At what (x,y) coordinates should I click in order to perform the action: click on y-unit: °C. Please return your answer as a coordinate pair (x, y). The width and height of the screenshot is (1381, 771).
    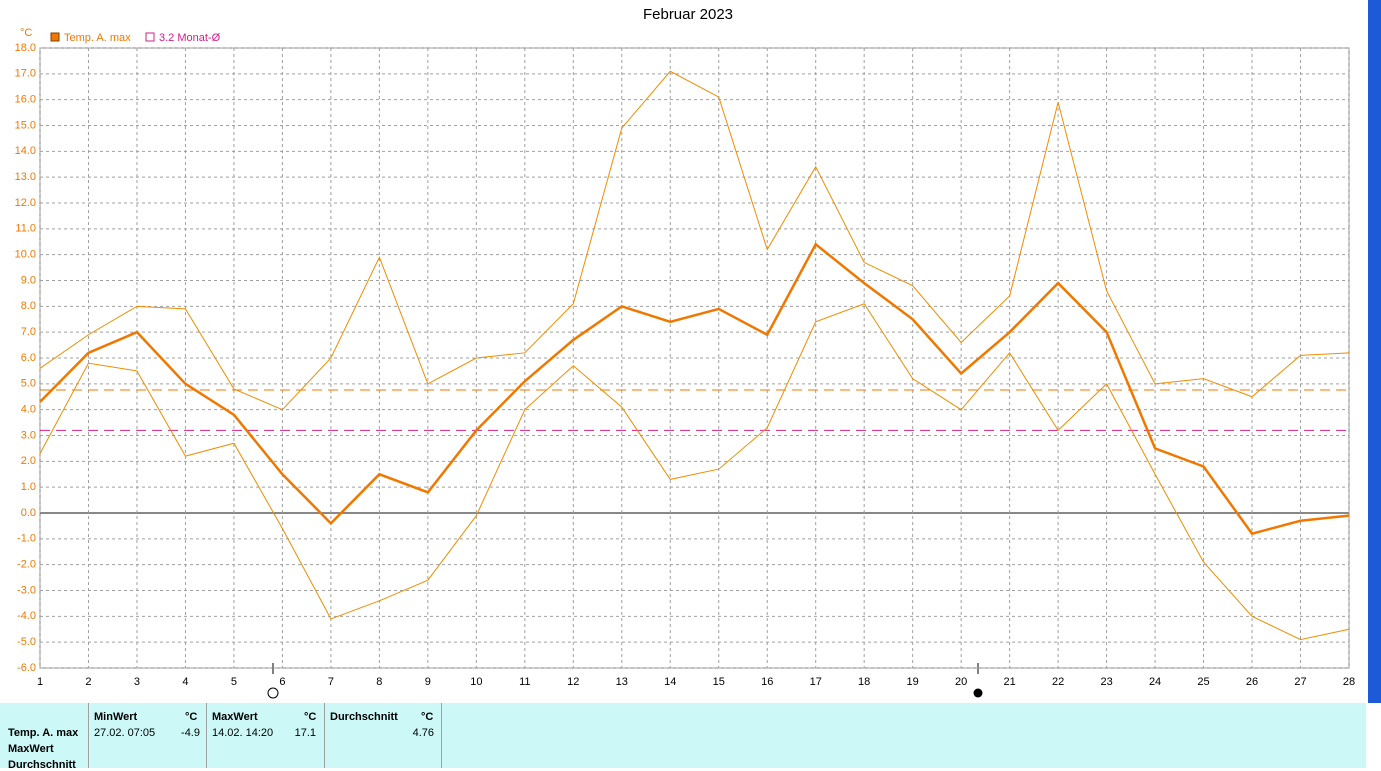
    Looking at the image, I should click on (26, 33).